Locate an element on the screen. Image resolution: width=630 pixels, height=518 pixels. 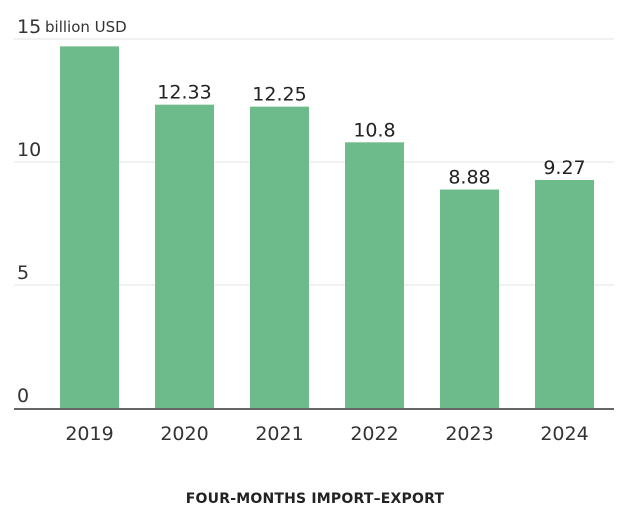
bar-2021 is located at coordinates (279, 257).